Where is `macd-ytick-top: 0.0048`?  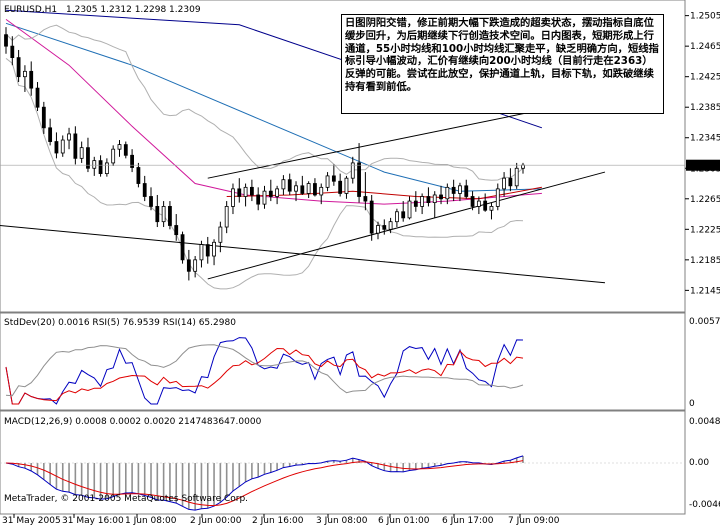 macd-ytick-top: 0.0048 is located at coordinates (704, 422).